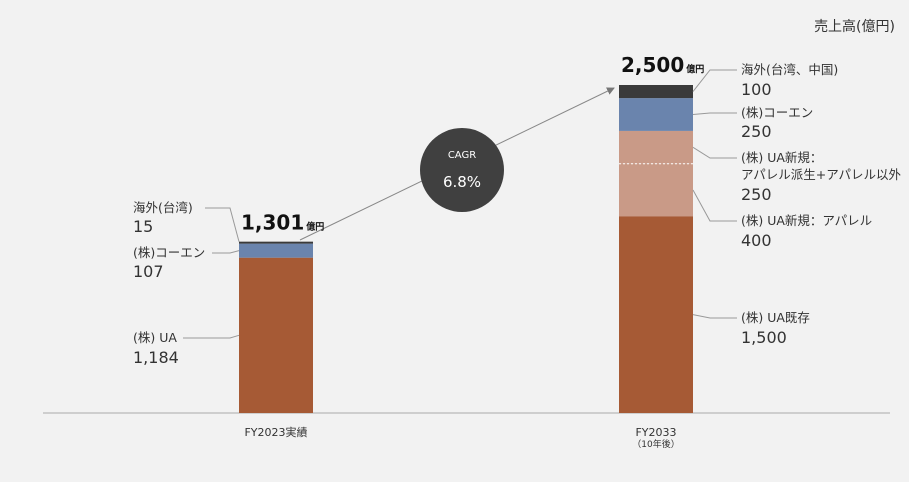 This screenshot has height=482, width=909. Describe the element at coordinates (655, 444) in the screenshot. I see `x-tick-sublabel: （10年後）` at that location.